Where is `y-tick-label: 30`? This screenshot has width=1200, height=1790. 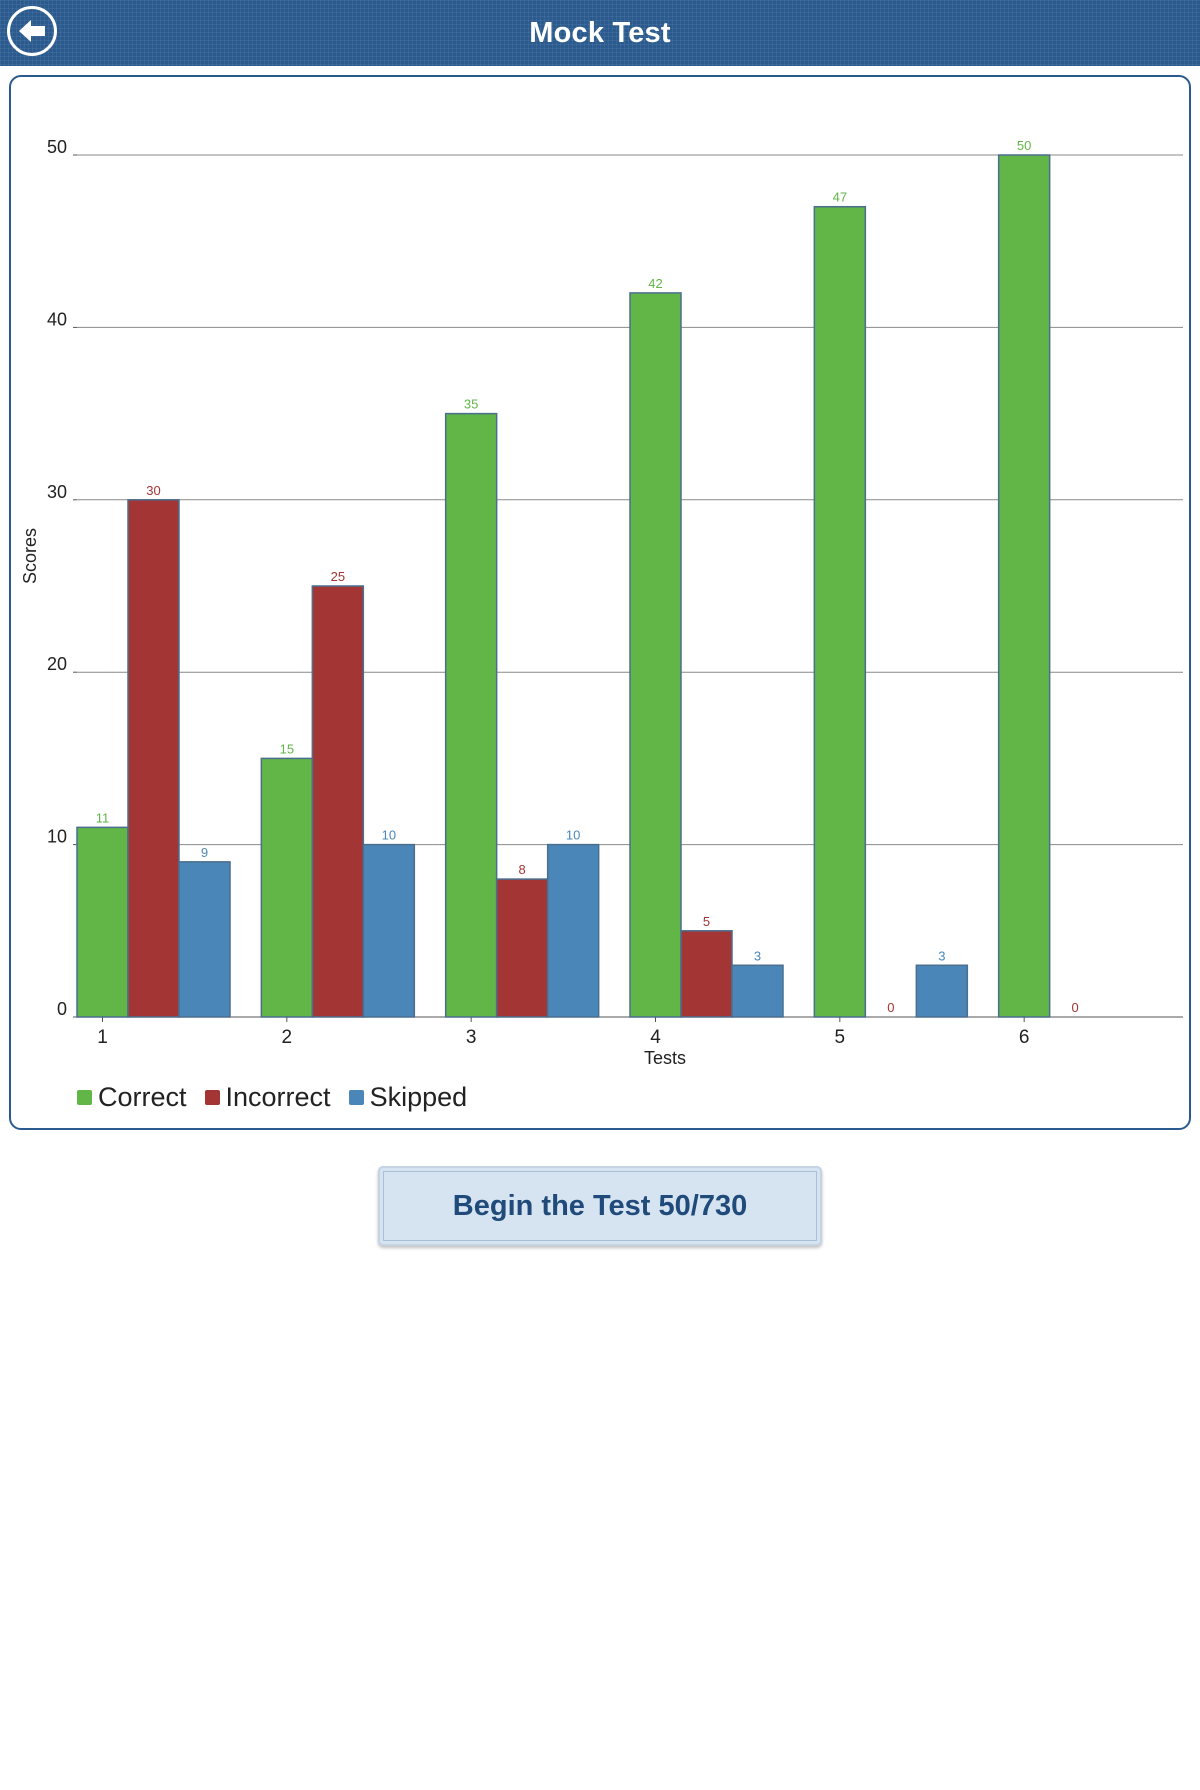
y-tick-label: 30 is located at coordinates (57, 492).